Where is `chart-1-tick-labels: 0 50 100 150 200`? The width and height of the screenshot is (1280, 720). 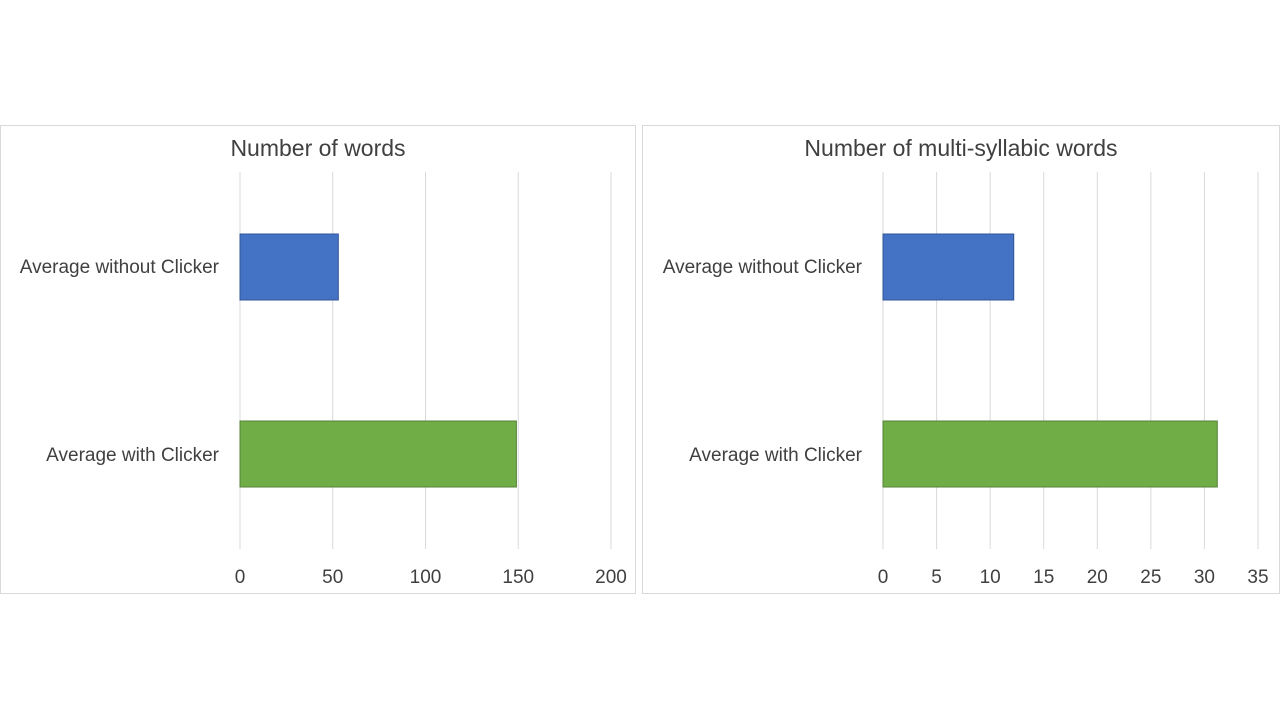 chart-1-tick-labels: 0 50 100 150 200 is located at coordinates (431, 577).